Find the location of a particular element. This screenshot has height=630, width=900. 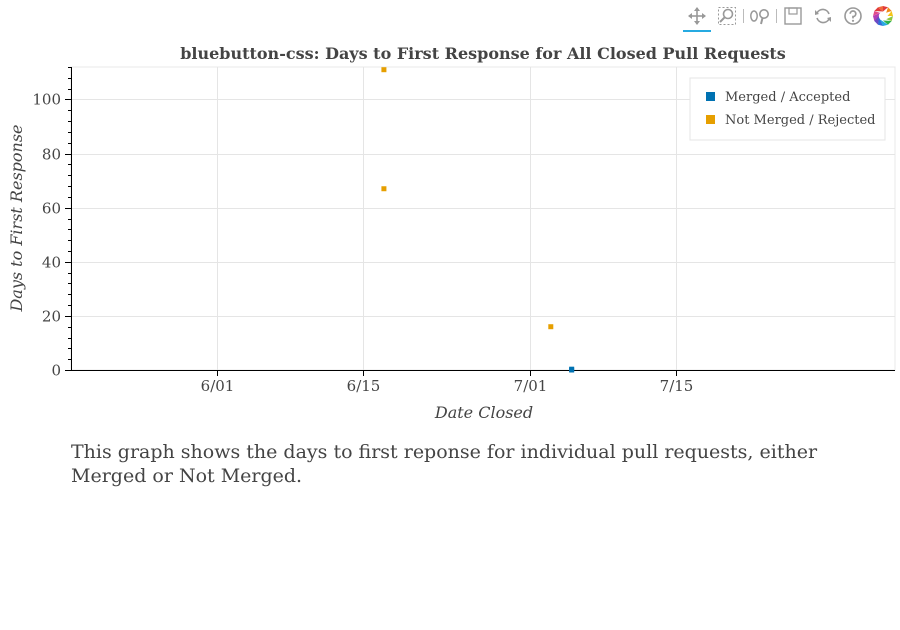

box-zoom-tool-button is located at coordinates (727, 16).